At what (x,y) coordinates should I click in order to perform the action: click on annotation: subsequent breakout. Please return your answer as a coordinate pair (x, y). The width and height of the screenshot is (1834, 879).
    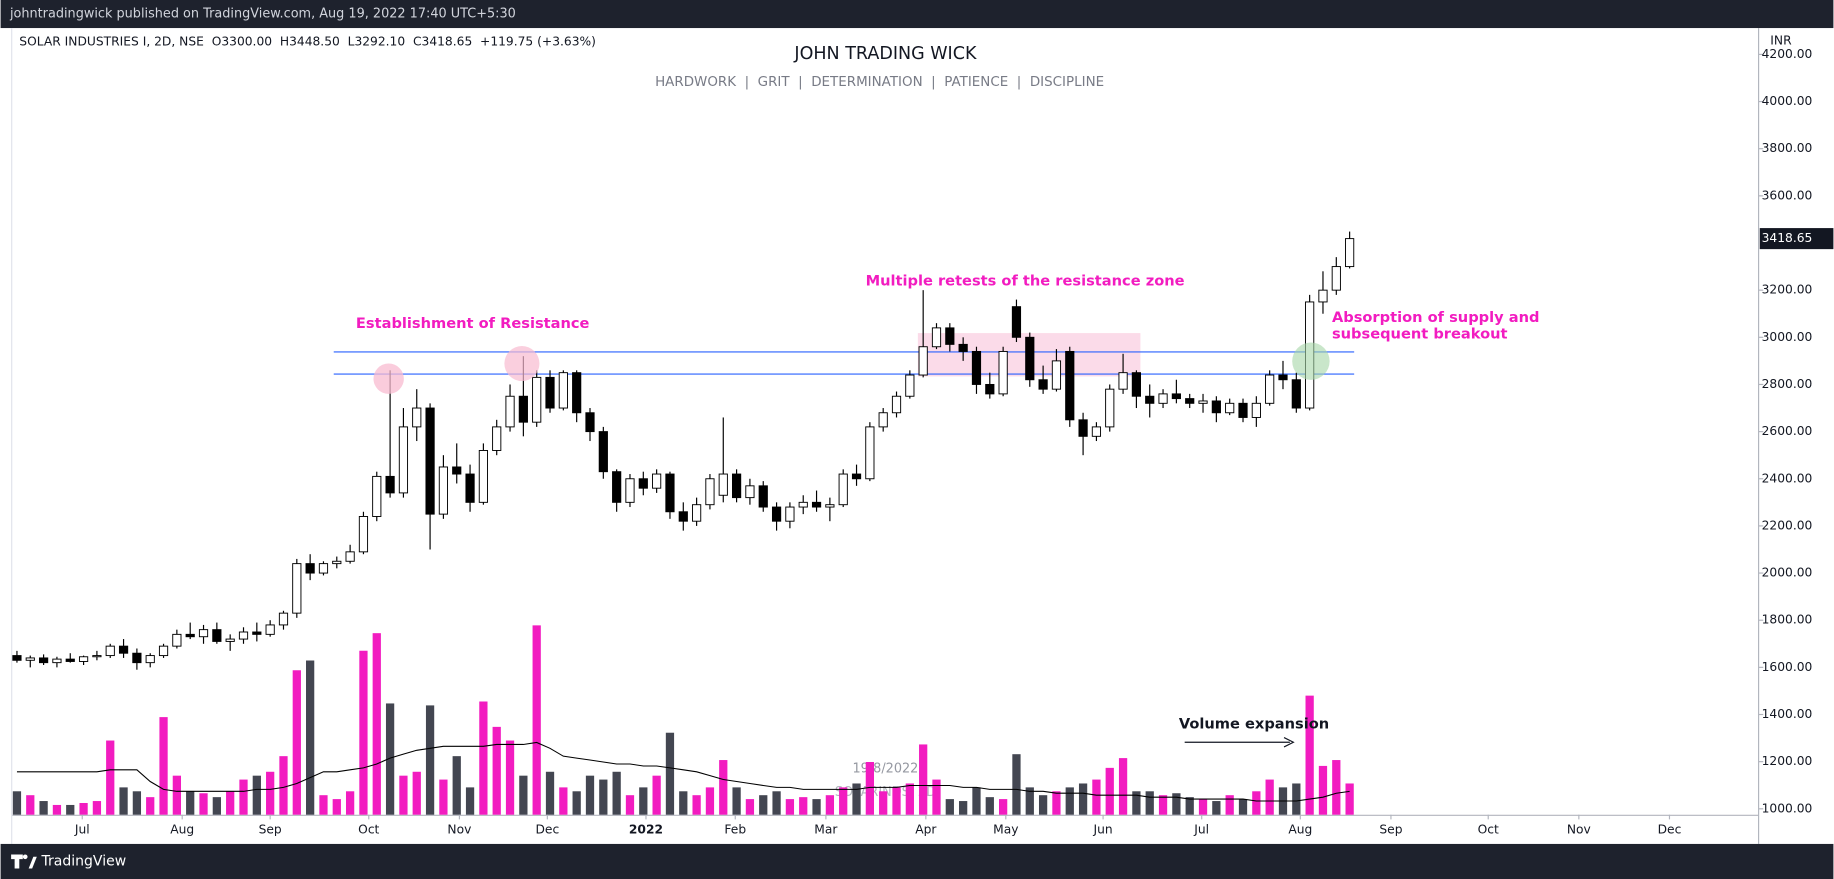
    Looking at the image, I should click on (1420, 333).